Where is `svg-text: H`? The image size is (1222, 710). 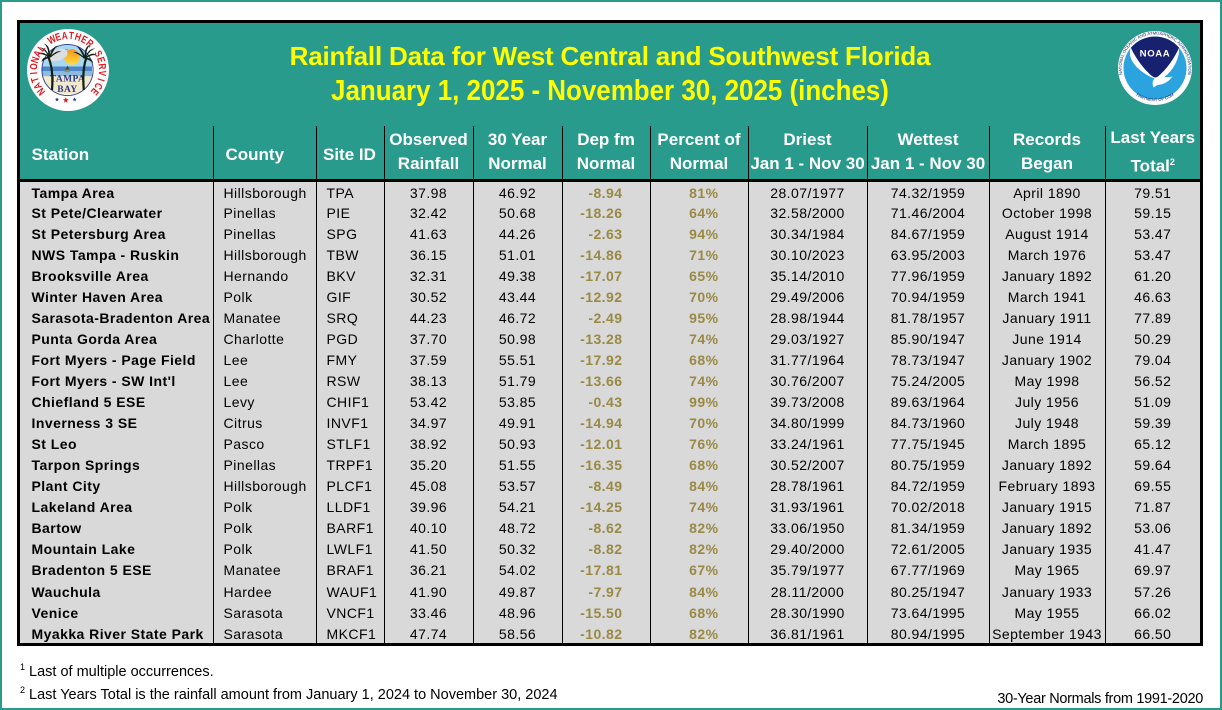
svg-text: H is located at coordinates (77, 36).